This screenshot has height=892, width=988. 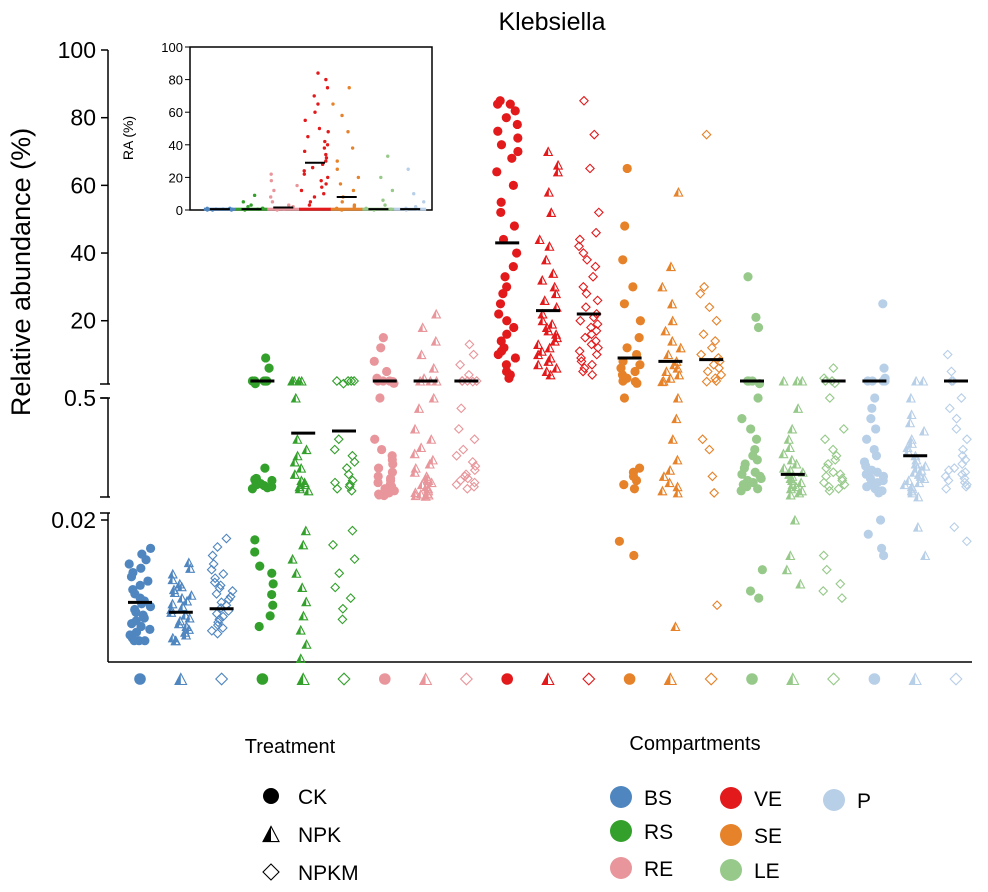 I want to click on group-se-npk, so click(x=671, y=436).